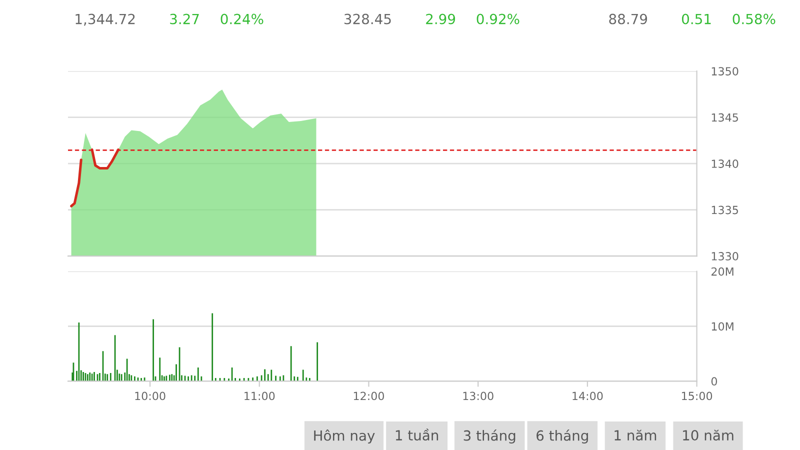  Describe the element at coordinates (105, 20) in the screenshot. I see `text: 1,344.72` at that location.